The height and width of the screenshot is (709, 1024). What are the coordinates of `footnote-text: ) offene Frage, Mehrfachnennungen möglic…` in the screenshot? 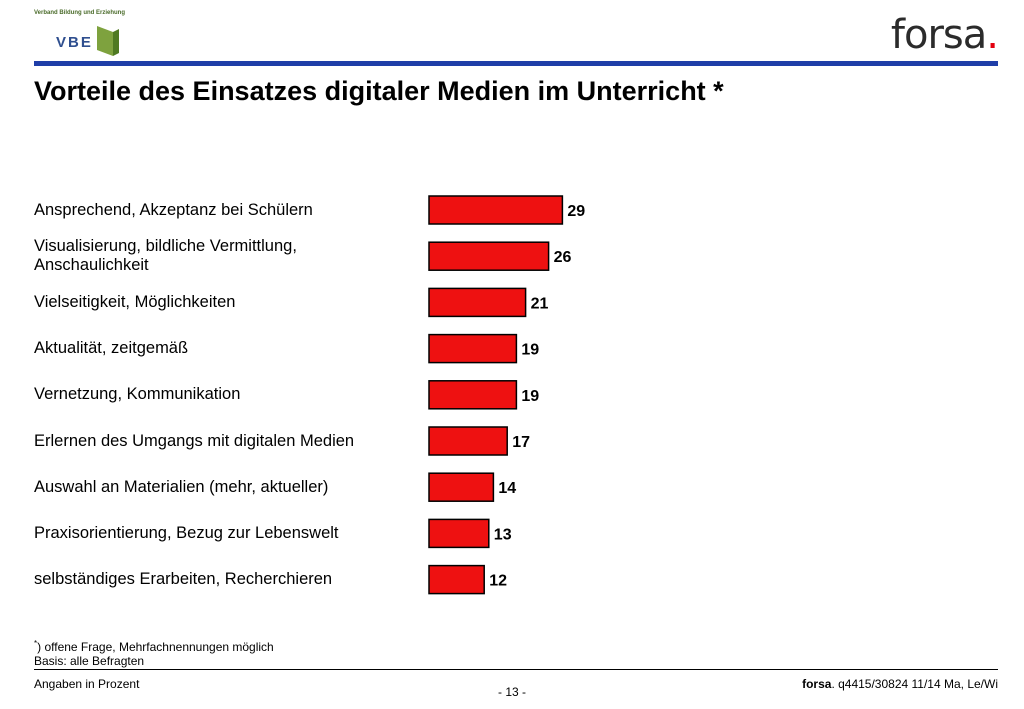 It's located at (155, 647).